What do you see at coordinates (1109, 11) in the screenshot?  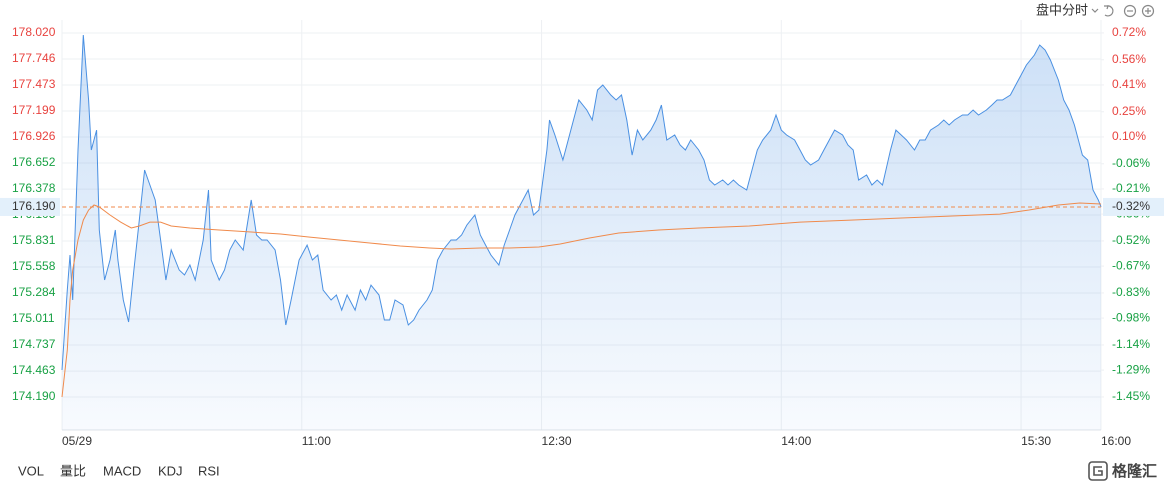 I see `reset-button` at bounding box center [1109, 11].